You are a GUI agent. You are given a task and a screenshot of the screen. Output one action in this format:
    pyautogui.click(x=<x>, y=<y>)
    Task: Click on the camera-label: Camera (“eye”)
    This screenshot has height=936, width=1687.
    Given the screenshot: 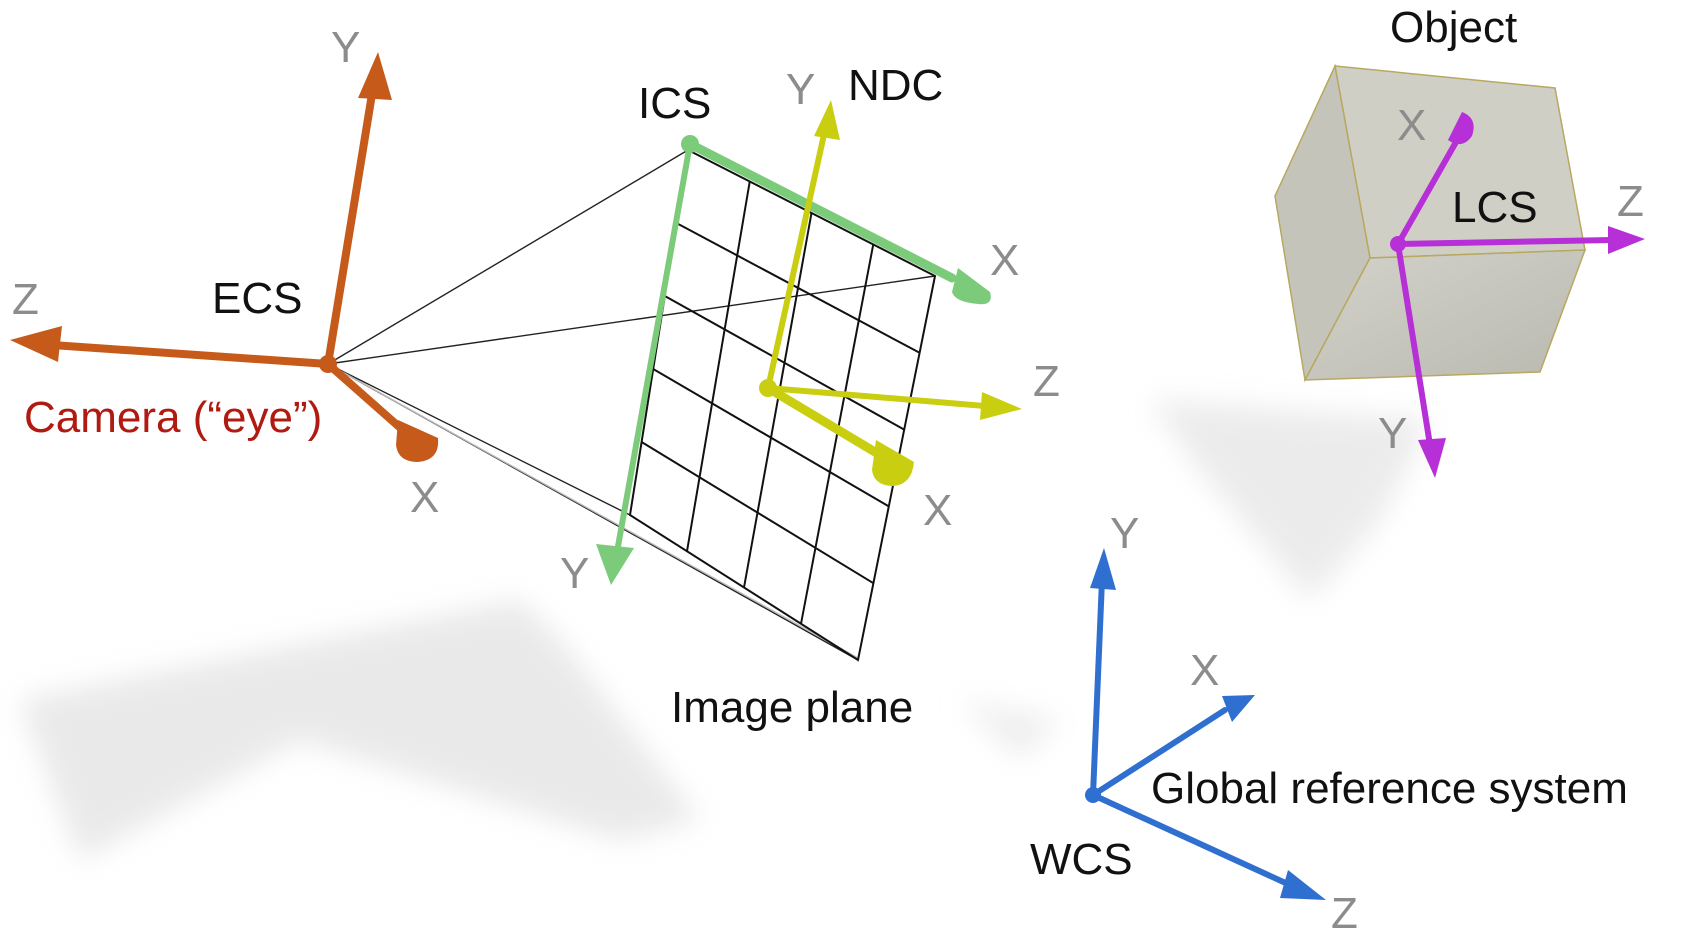 What is the action you would take?
    pyautogui.click(x=173, y=417)
    